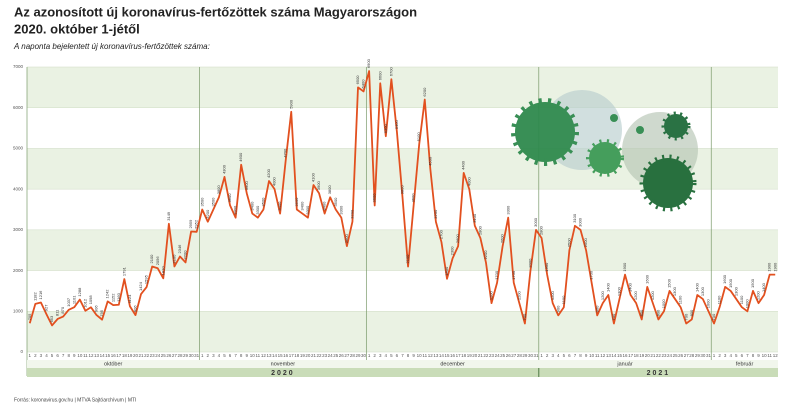  I want to click on x-tick-label: 30, so click(531, 355).